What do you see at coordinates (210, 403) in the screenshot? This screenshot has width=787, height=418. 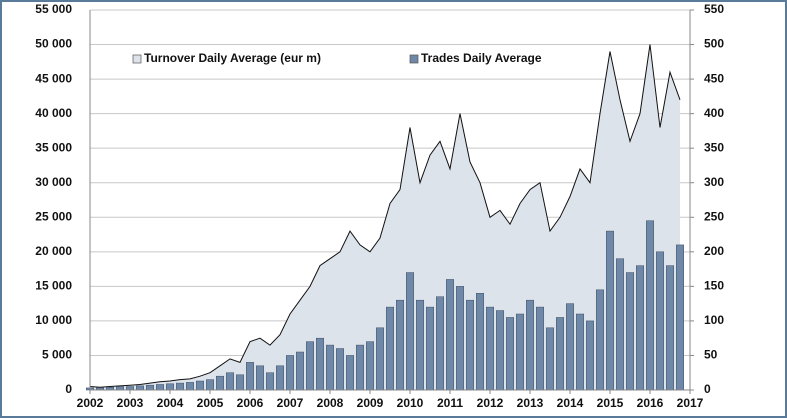 I see `x-tick-label: 2005` at bounding box center [210, 403].